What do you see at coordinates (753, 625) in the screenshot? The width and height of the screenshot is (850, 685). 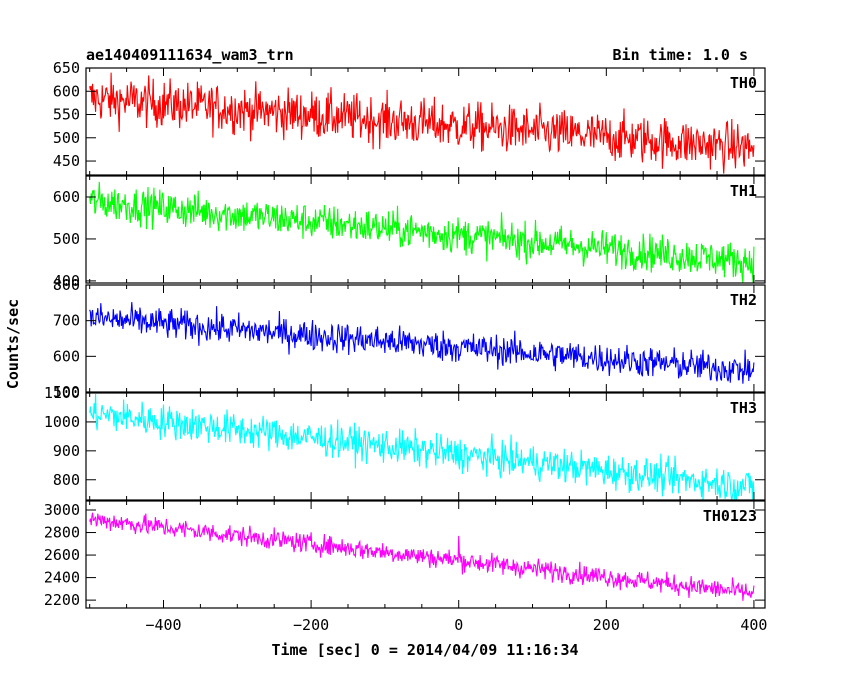 I see `x-tick-label: 400` at bounding box center [753, 625].